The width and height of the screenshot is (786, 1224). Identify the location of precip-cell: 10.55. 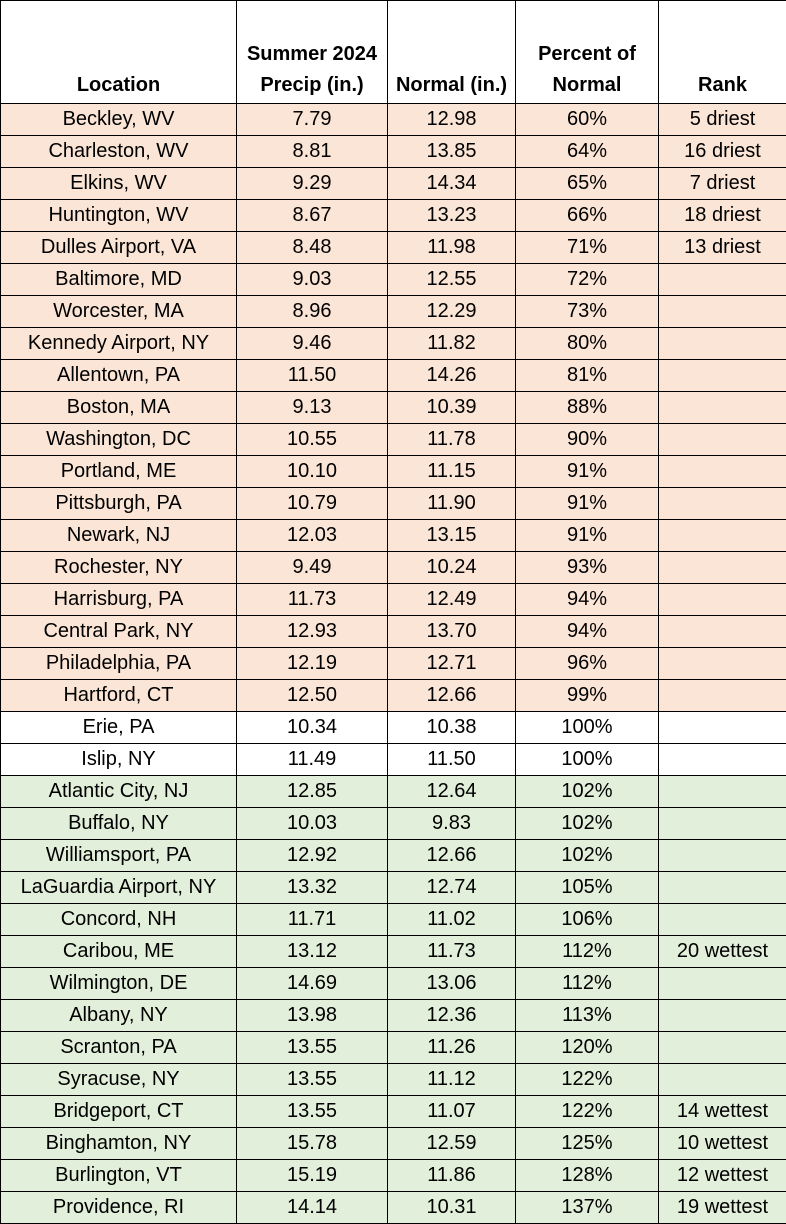
(312, 439).